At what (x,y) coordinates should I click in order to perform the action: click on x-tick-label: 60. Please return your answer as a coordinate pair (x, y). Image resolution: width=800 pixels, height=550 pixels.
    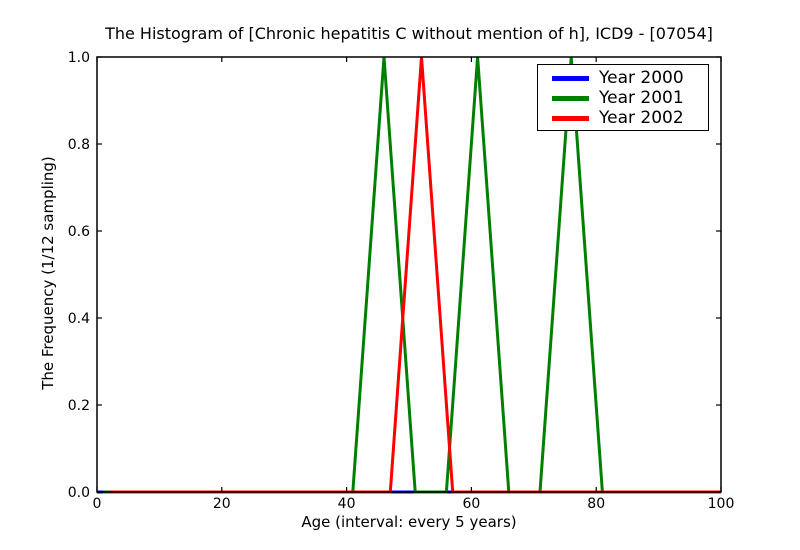
    Looking at the image, I should click on (471, 504).